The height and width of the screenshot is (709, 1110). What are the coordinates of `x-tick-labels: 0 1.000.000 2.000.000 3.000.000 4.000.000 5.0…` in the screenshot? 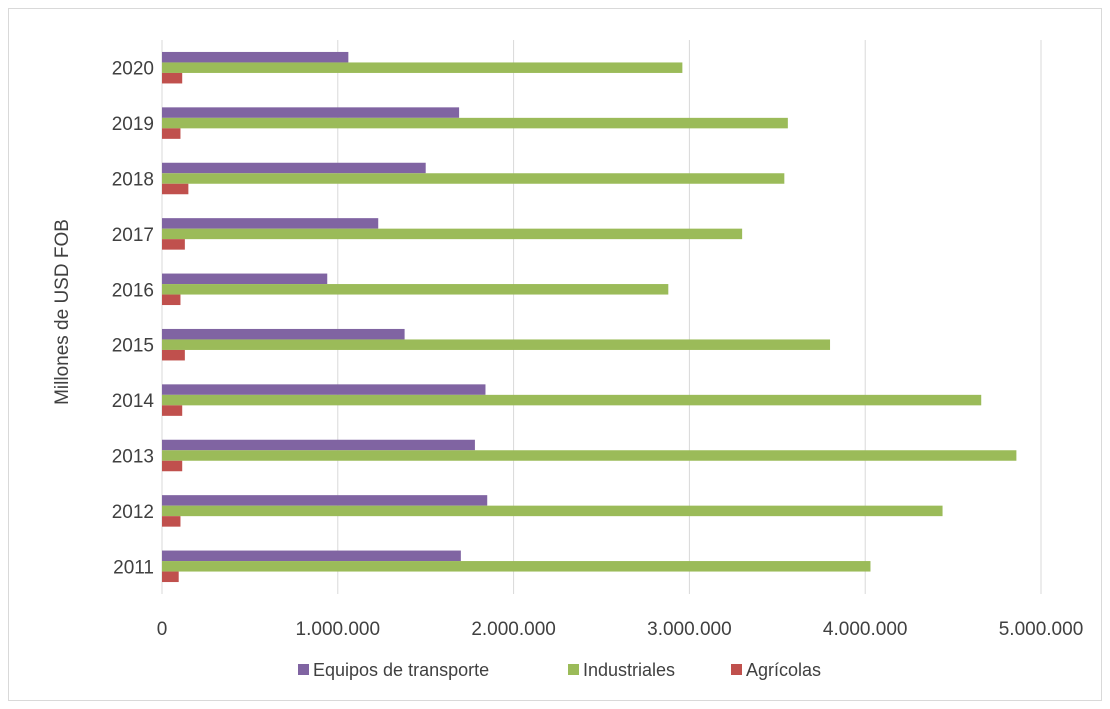 It's located at (620, 629).